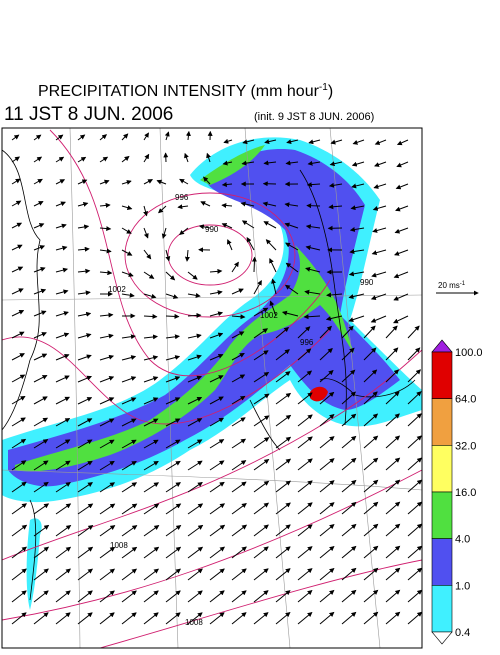 This screenshot has width=500, height=655. I want to click on colorbar-segment, so click(442, 375).